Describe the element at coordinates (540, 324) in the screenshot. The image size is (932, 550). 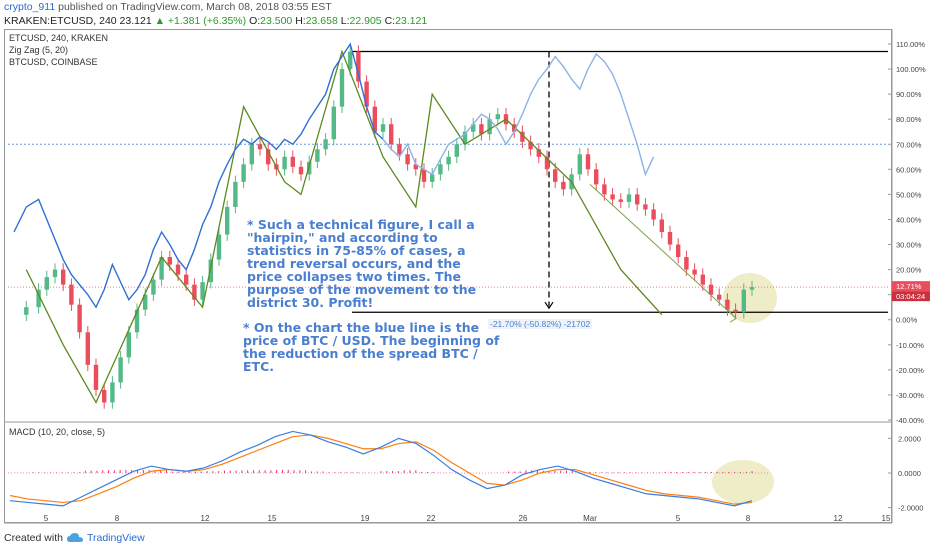
I see `measure-label: -21.70% (-50.82%) -21702` at that location.